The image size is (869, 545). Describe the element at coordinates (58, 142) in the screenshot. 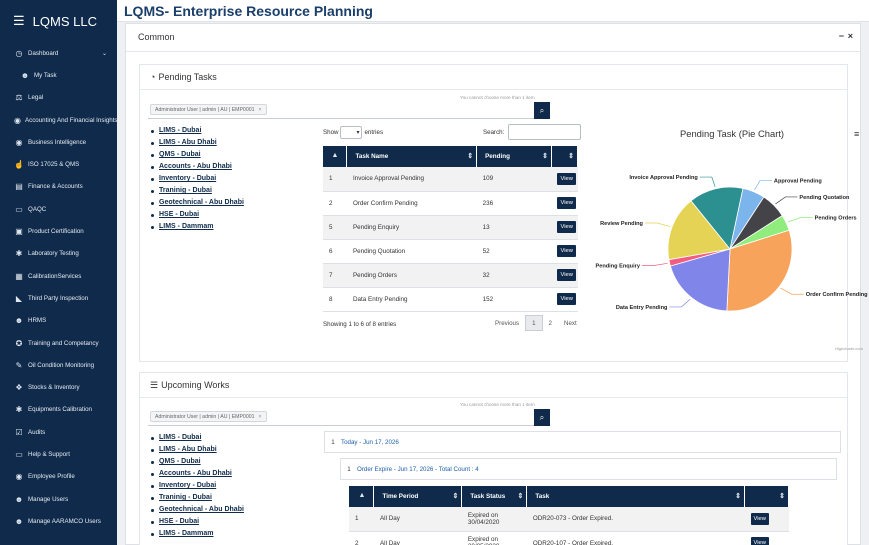

I see `sidebar-item-business-intelligence: ◉ Business Intelligence` at that location.